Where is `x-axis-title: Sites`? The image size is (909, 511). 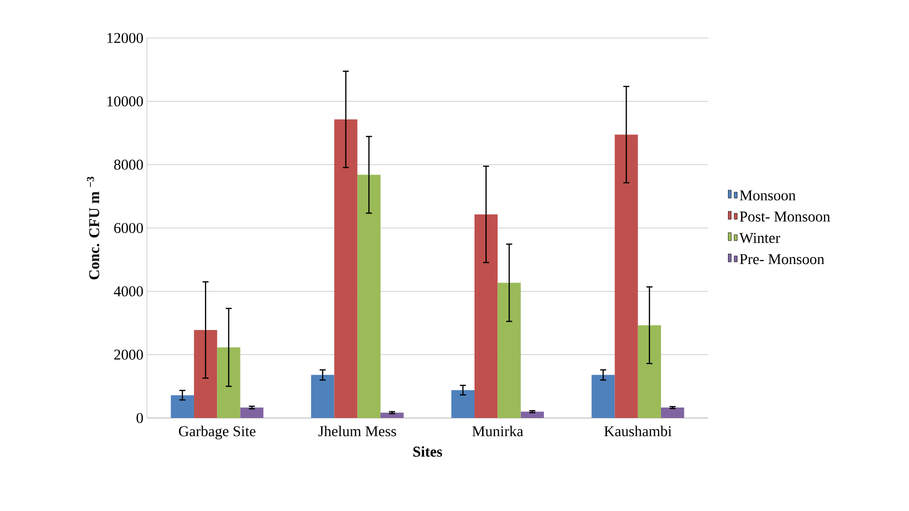 x-axis-title: Sites is located at coordinates (427, 451).